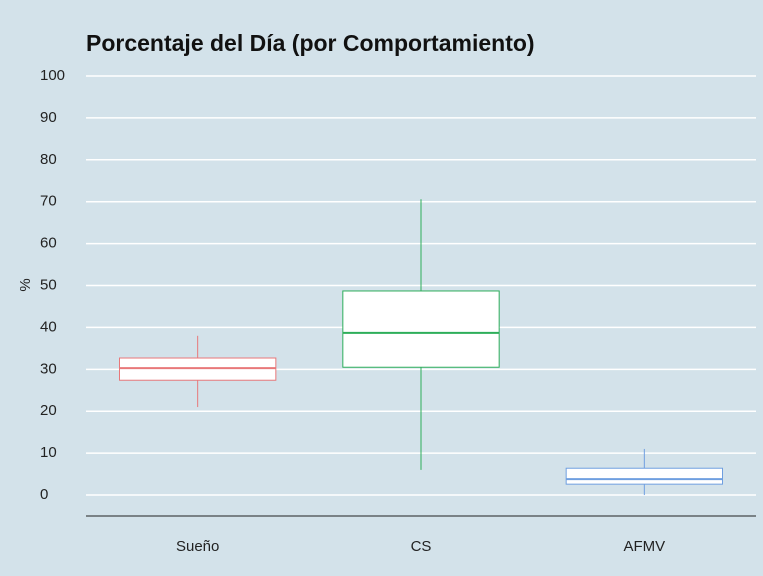 The width and height of the screenshot is (763, 576). What do you see at coordinates (44, 494) in the screenshot?
I see `y-tick-label: 0` at bounding box center [44, 494].